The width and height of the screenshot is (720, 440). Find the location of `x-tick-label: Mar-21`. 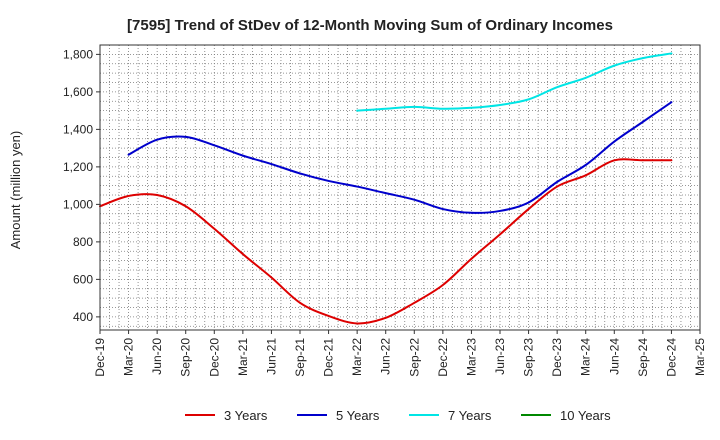

x-tick-label: Mar-21 is located at coordinates (243, 357).